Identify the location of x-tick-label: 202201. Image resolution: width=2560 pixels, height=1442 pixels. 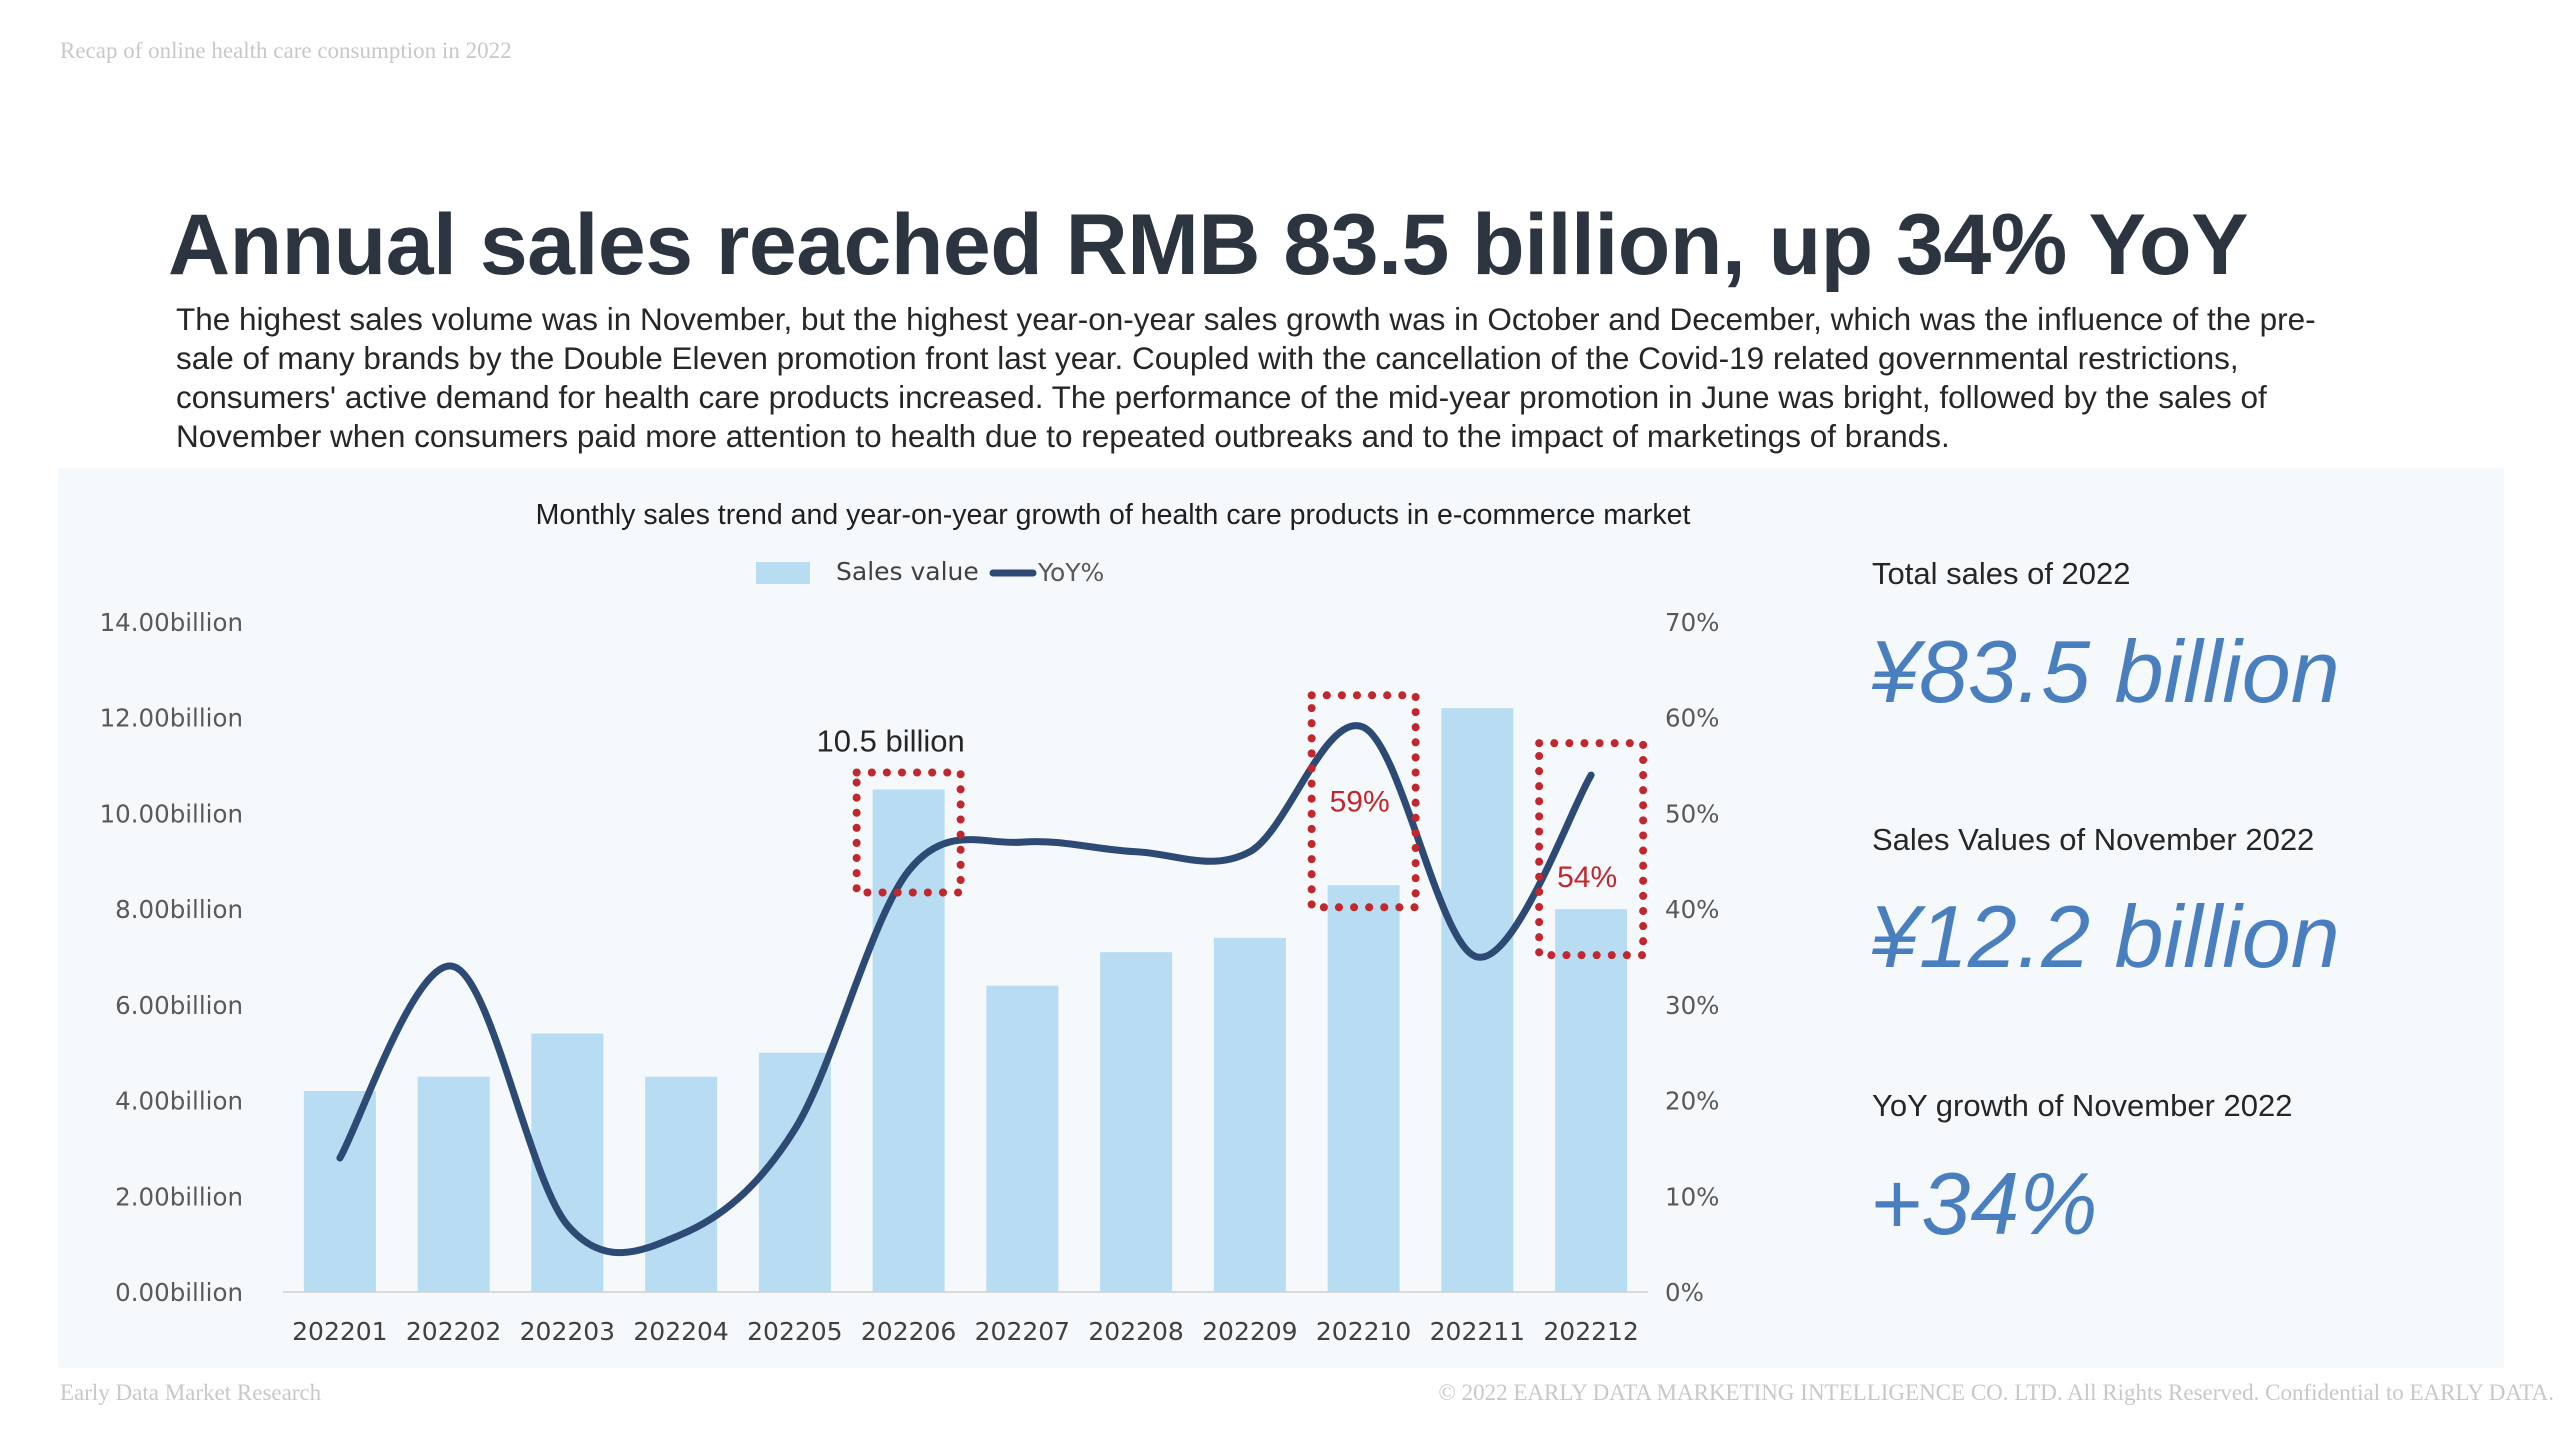
(339, 1331).